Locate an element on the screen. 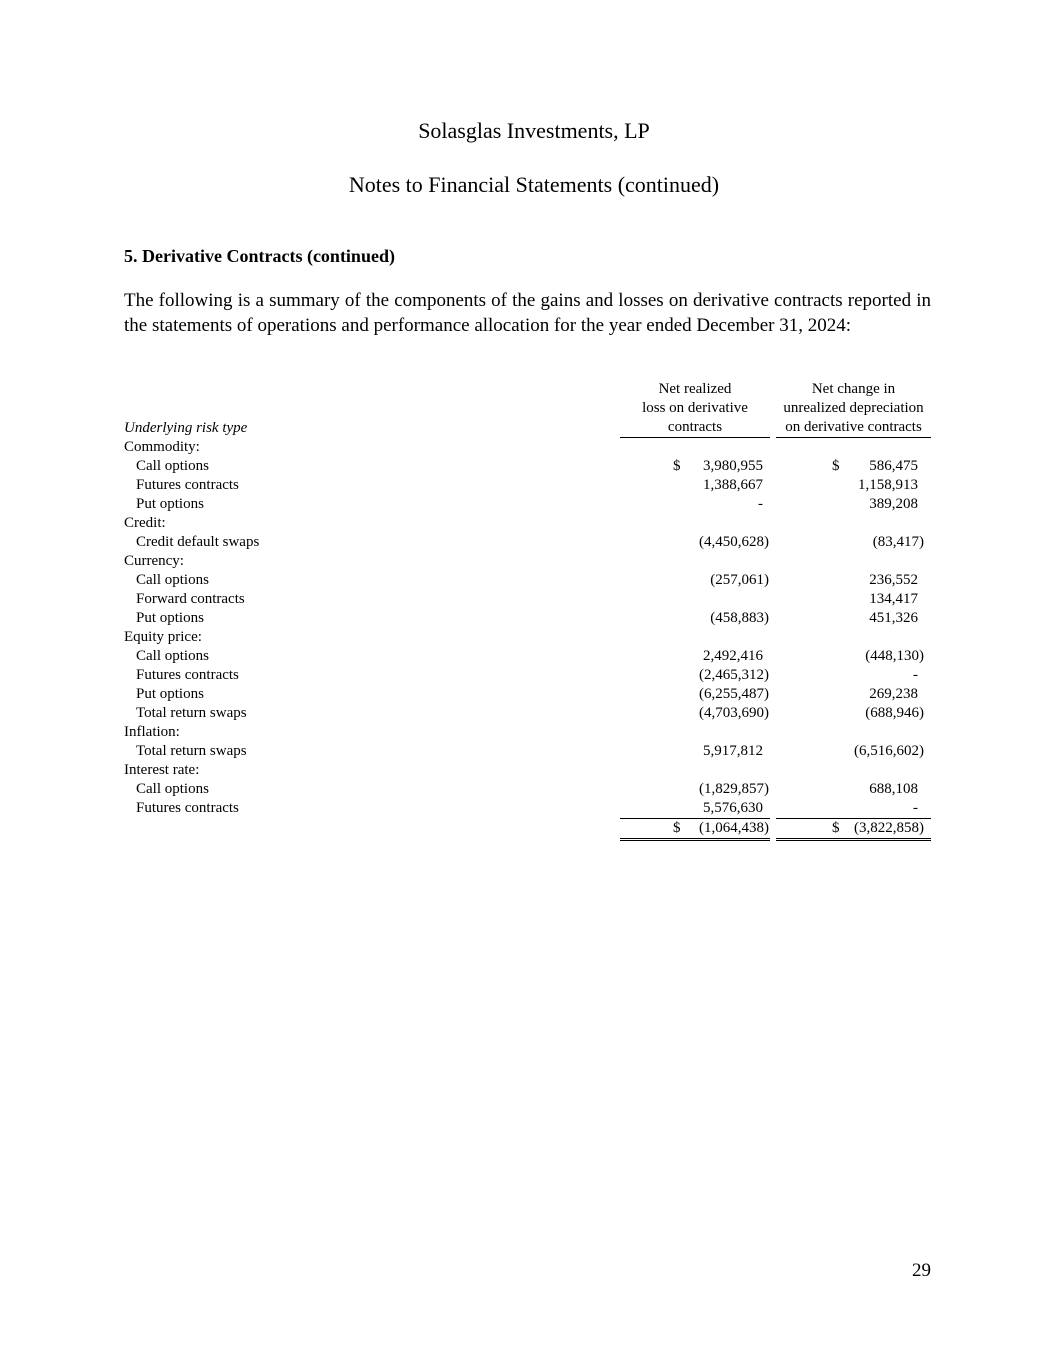 The width and height of the screenshot is (1055, 1365). value: (458,883) is located at coordinates (739, 618).